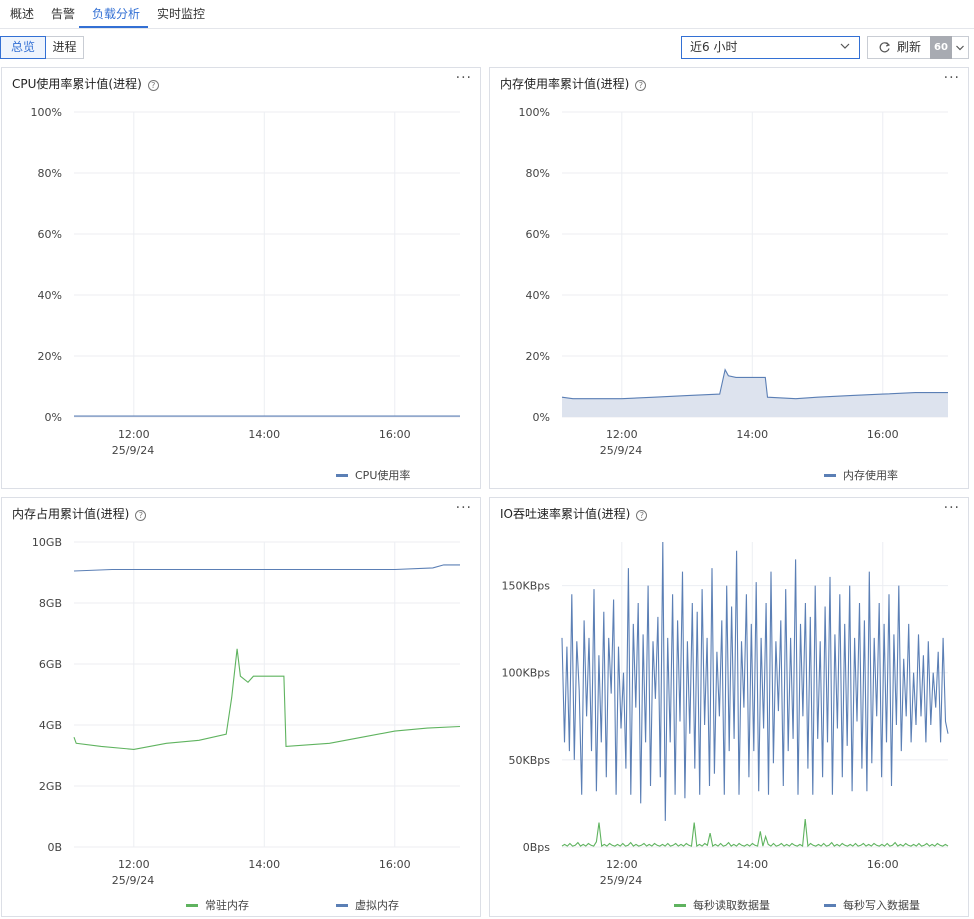 This screenshot has width=974, height=919. Describe the element at coordinates (565, 514) in the screenshot. I see `panel-title: IO吞吐速率累计值(进程)` at that location.